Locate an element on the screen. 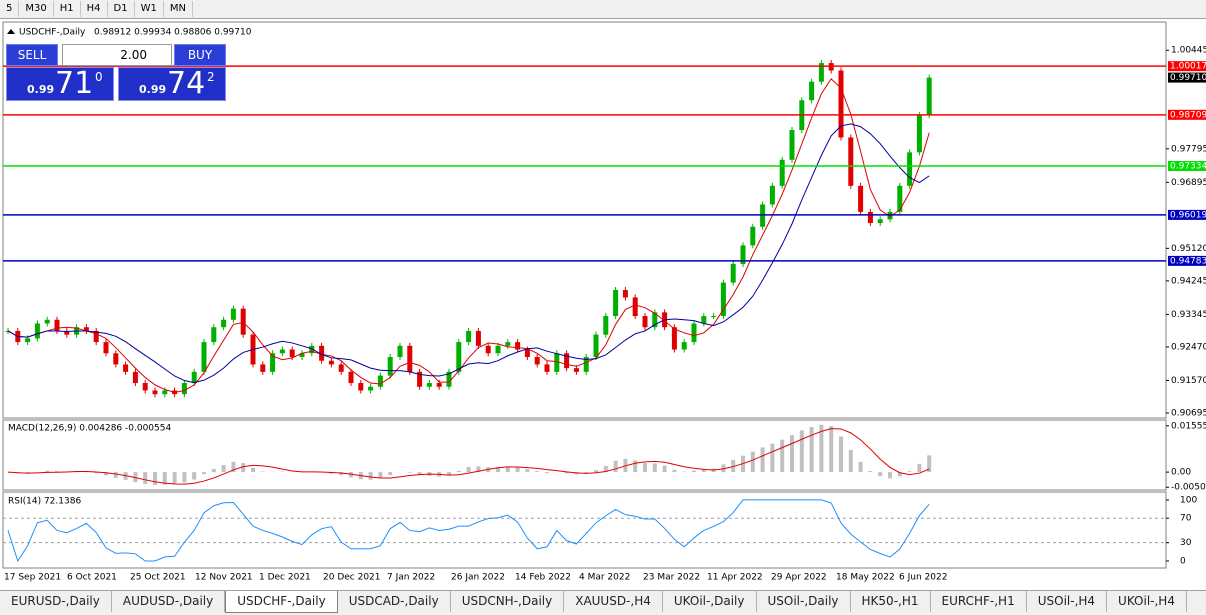  rsi-panel is located at coordinates (584, 530).